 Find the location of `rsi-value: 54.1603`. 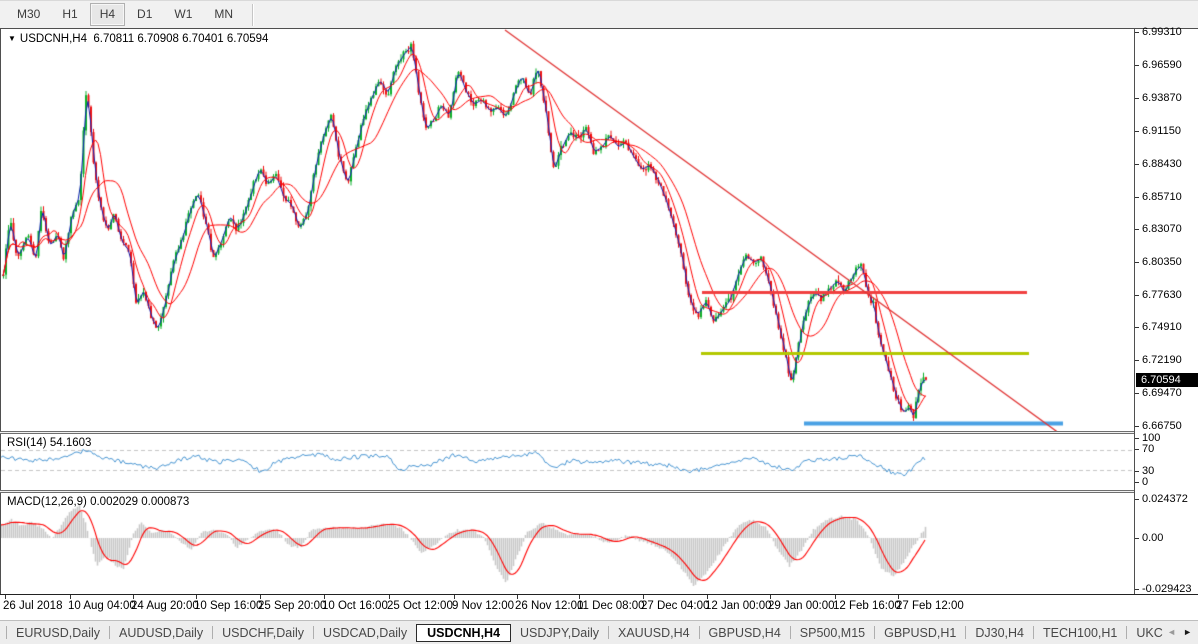

rsi-value: 54.1603 is located at coordinates (70, 443).